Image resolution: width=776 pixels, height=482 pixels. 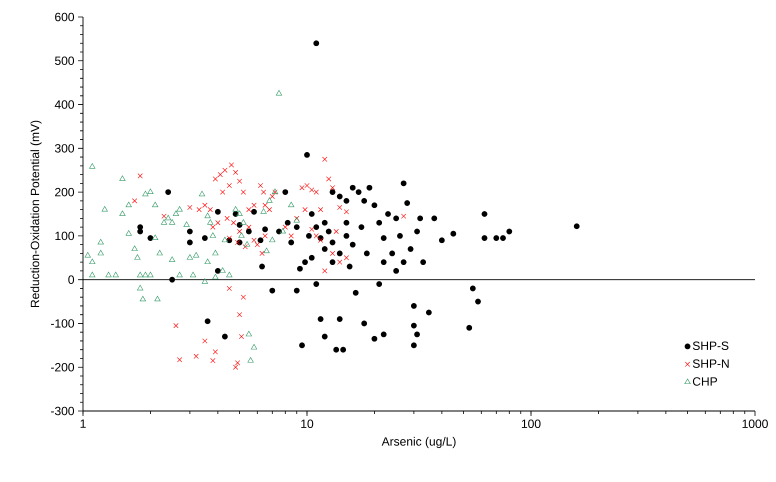 I want to click on y-tick-label: 0, so click(x=71, y=279).